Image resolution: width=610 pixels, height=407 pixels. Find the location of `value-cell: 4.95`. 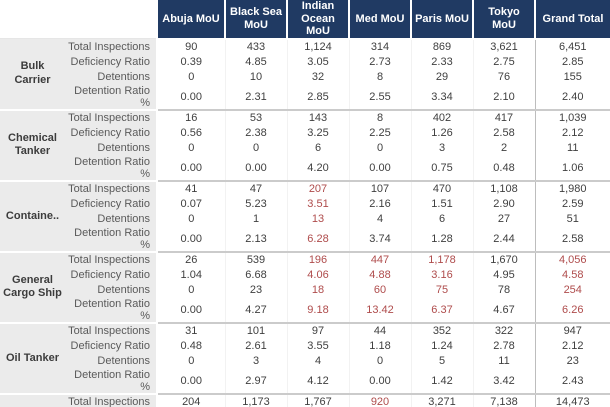

value-cell: 4.95 is located at coordinates (503, 275).